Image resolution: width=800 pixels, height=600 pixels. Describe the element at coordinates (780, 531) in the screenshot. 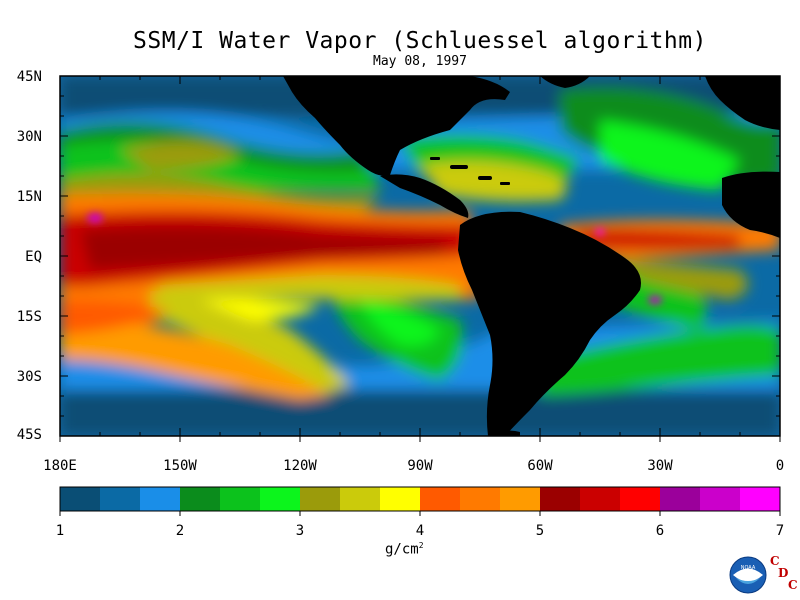

I see `colorbar-label-7: 7` at that location.